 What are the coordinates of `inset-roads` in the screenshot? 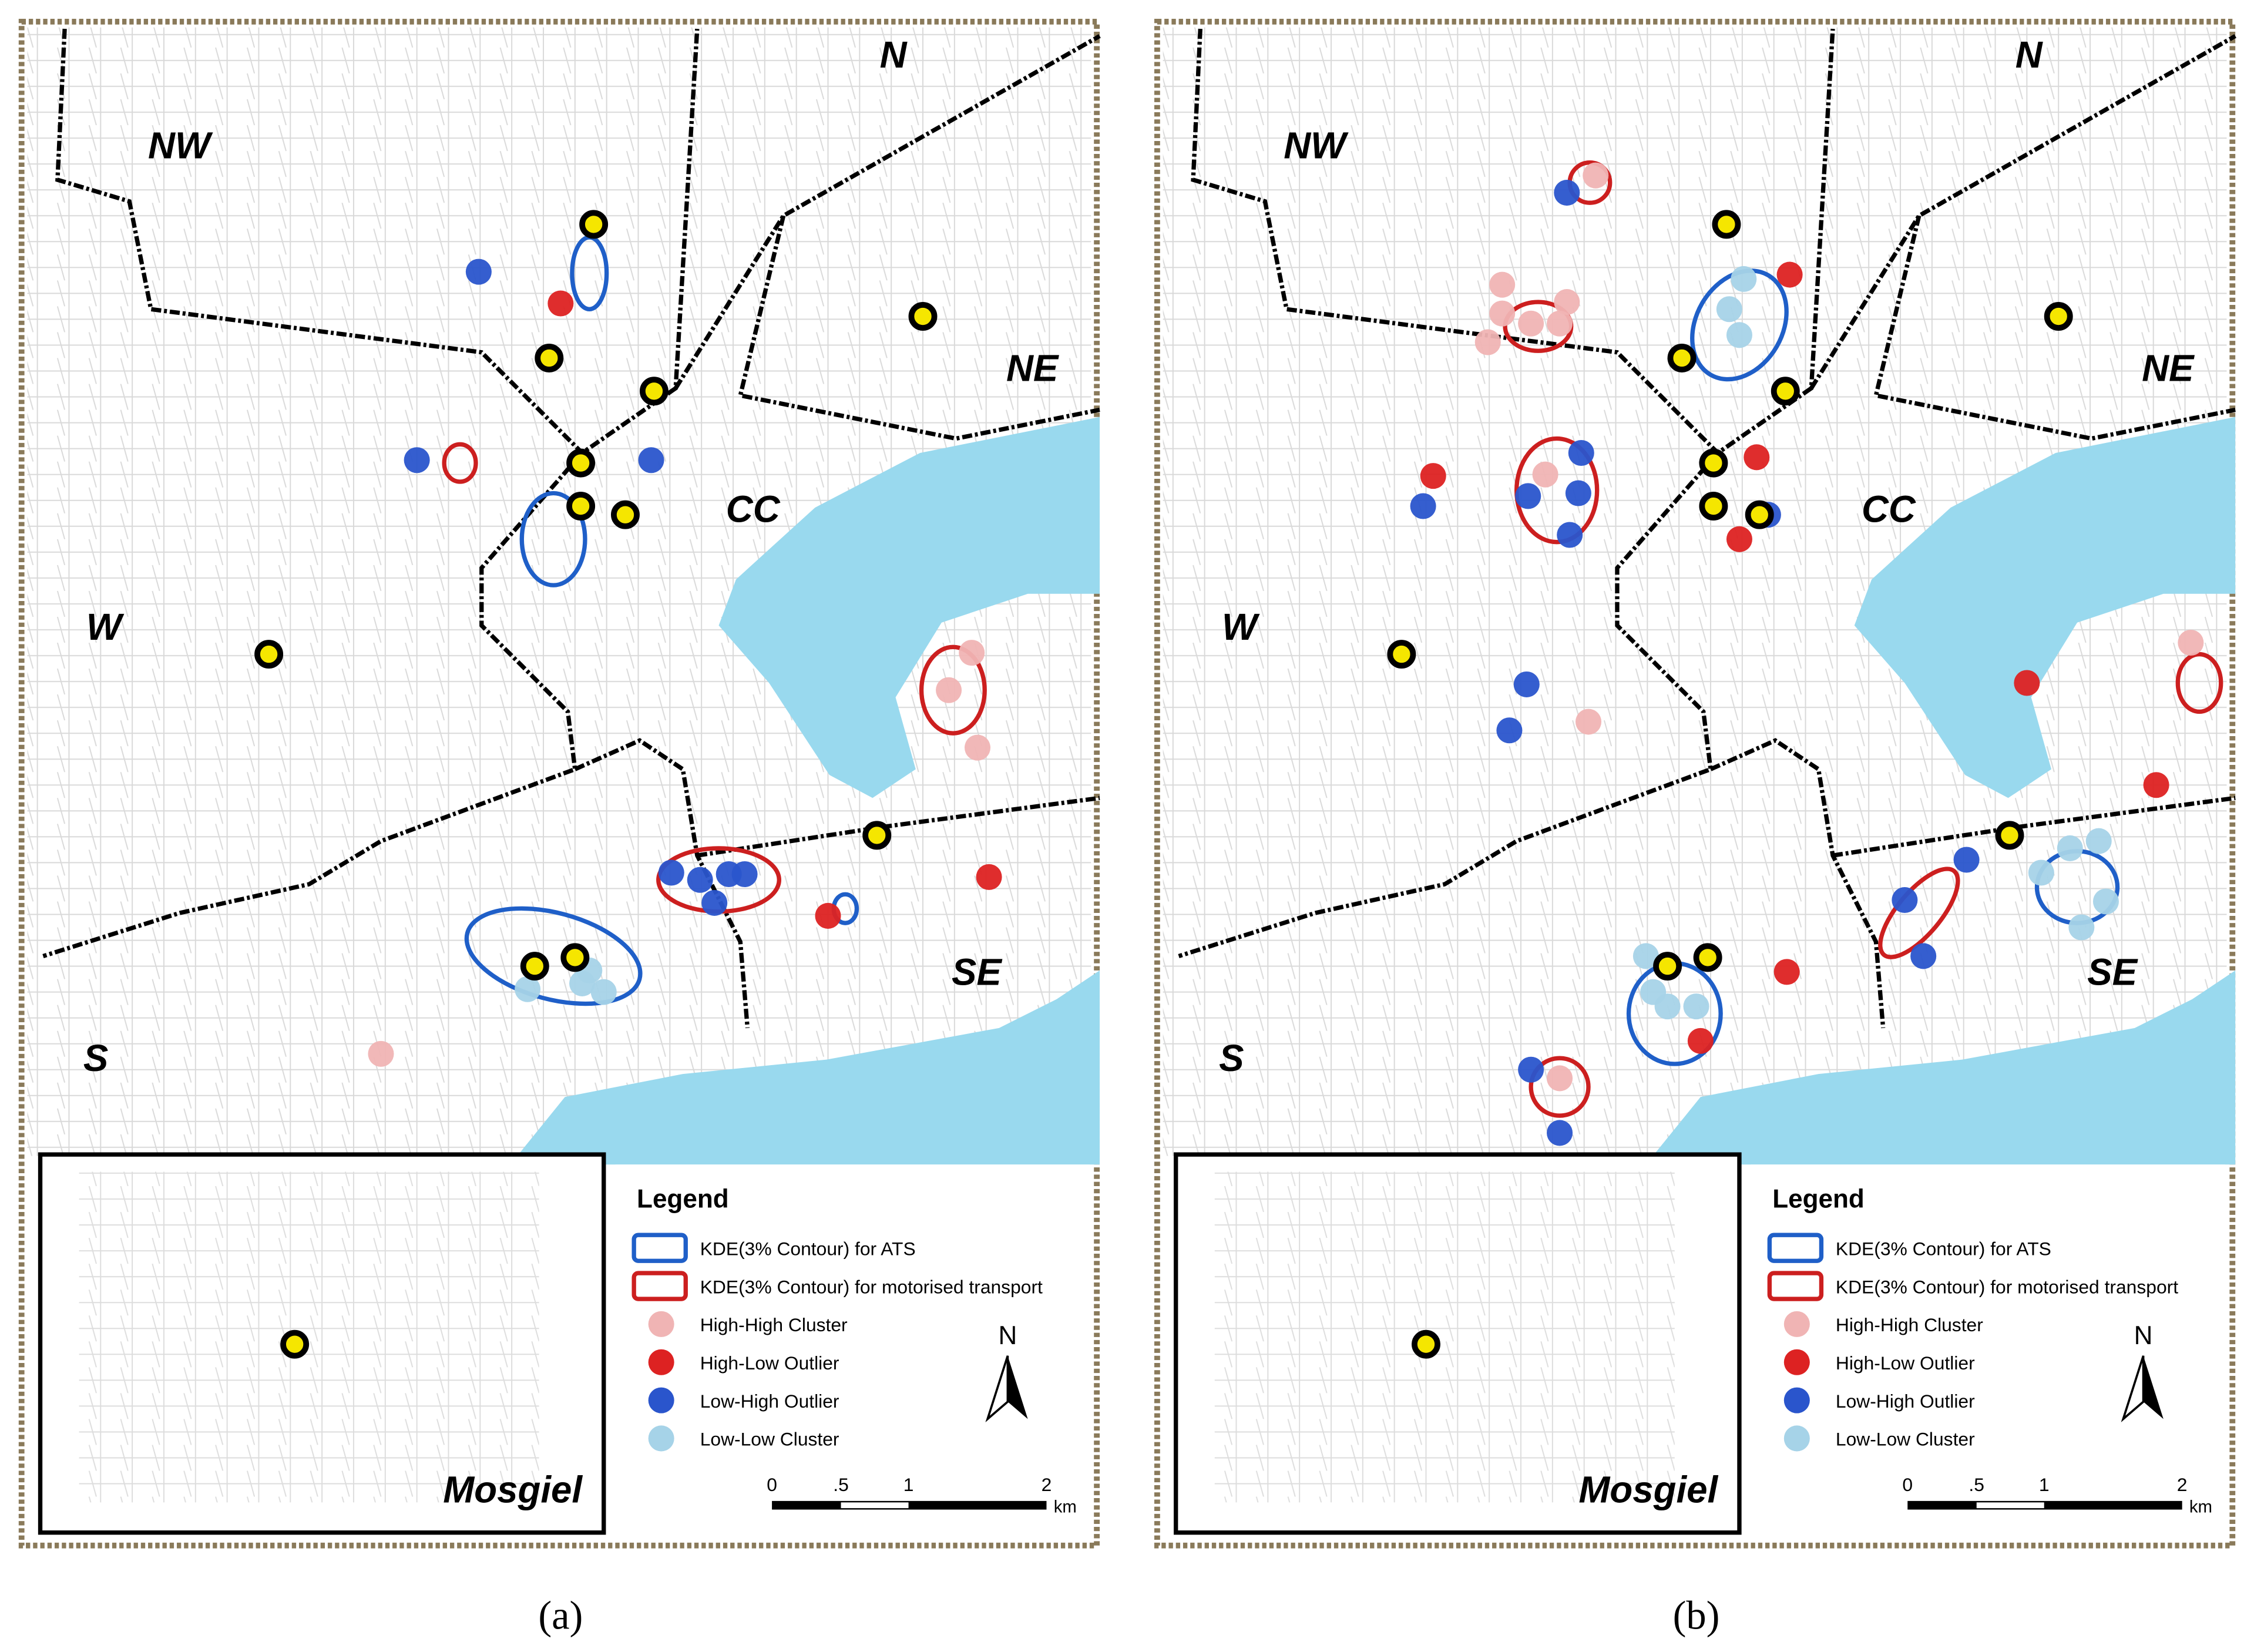 It's located at (309, 1337).